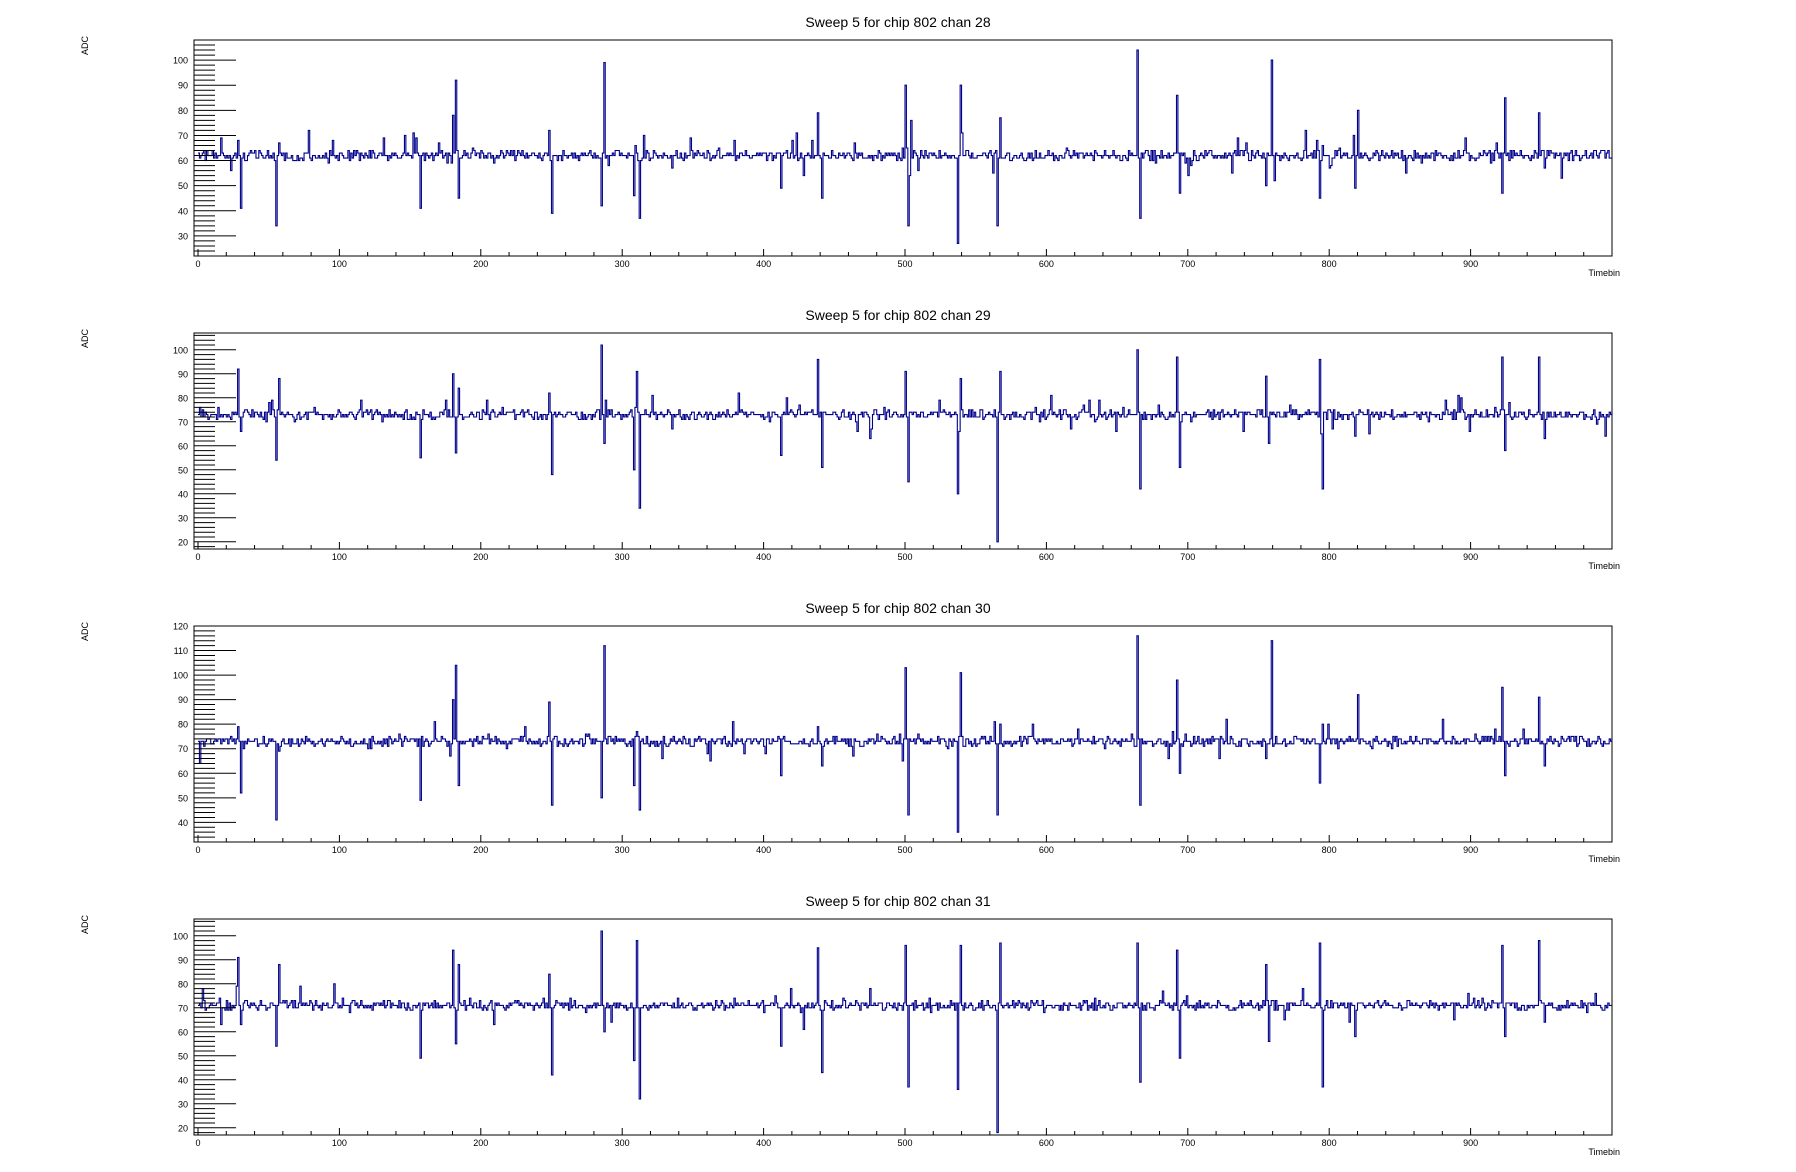  I want to click on chart-title: Sweep 5 for chip 802 chan 28, so click(898, 22).